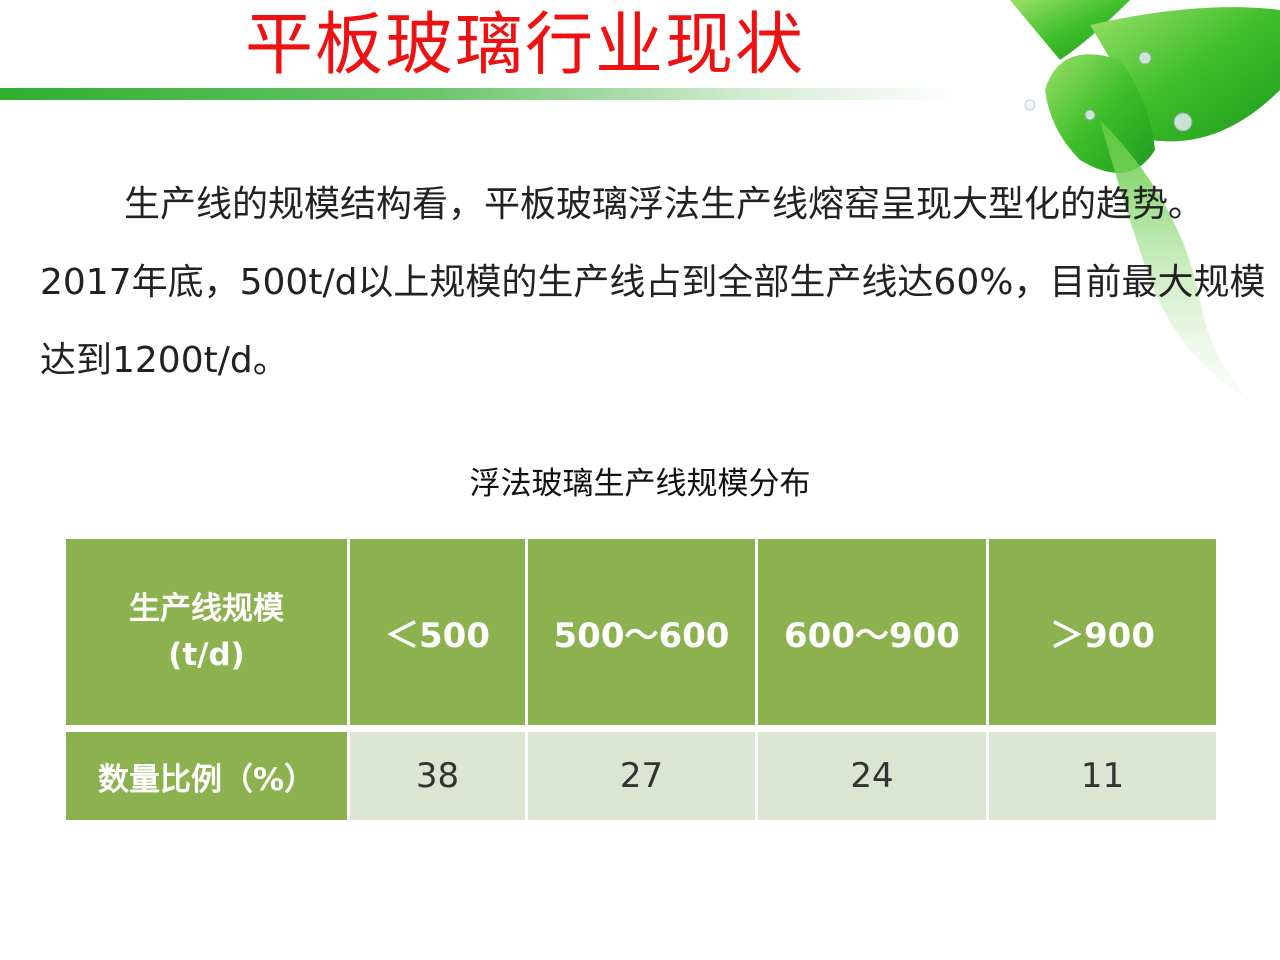  I want to click on row-label-cell: 数量比例（%）, so click(206, 776).